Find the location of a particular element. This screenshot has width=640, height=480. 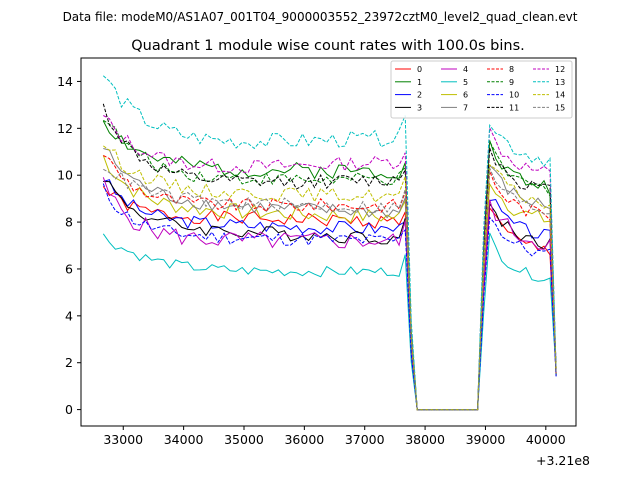

legend-label-4: 4 is located at coordinates (465, 69).